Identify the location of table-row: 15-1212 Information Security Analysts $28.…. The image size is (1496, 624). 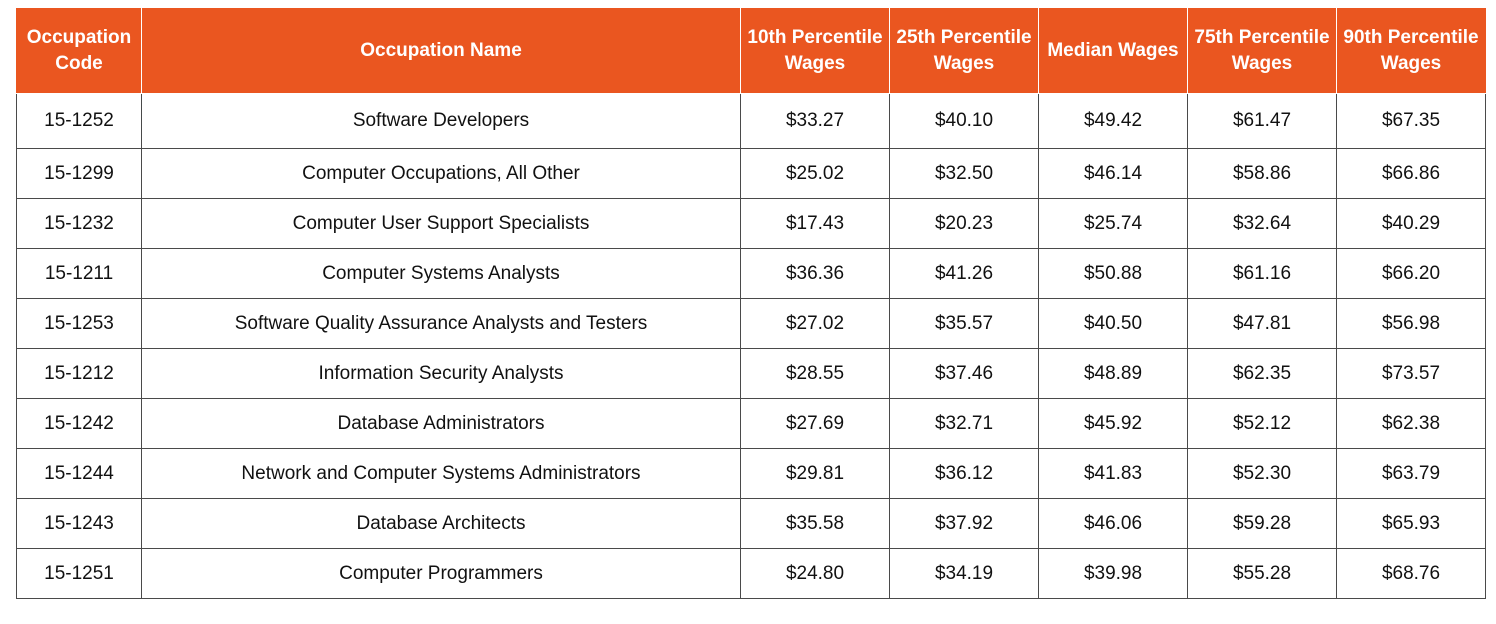
(751, 373).